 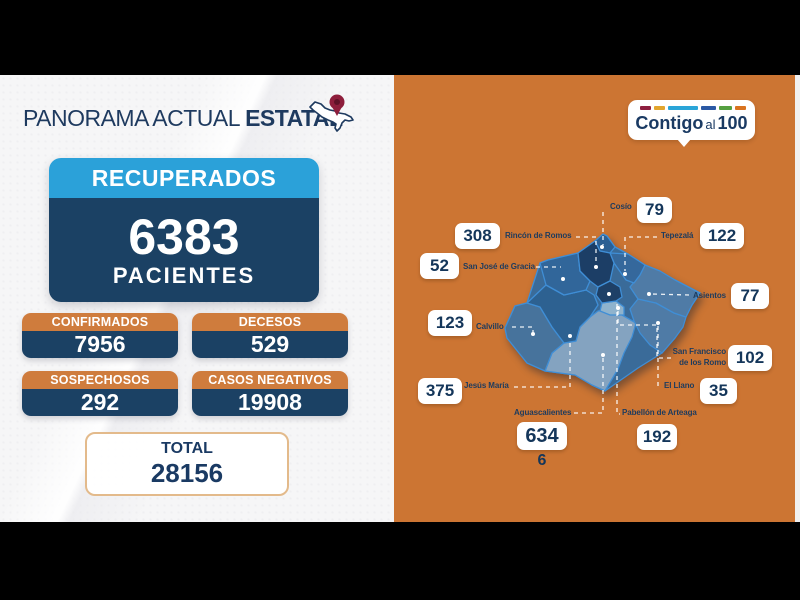 What do you see at coordinates (542, 460) in the screenshot?
I see `value-overflow-aguascalientes: 6` at bounding box center [542, 460].